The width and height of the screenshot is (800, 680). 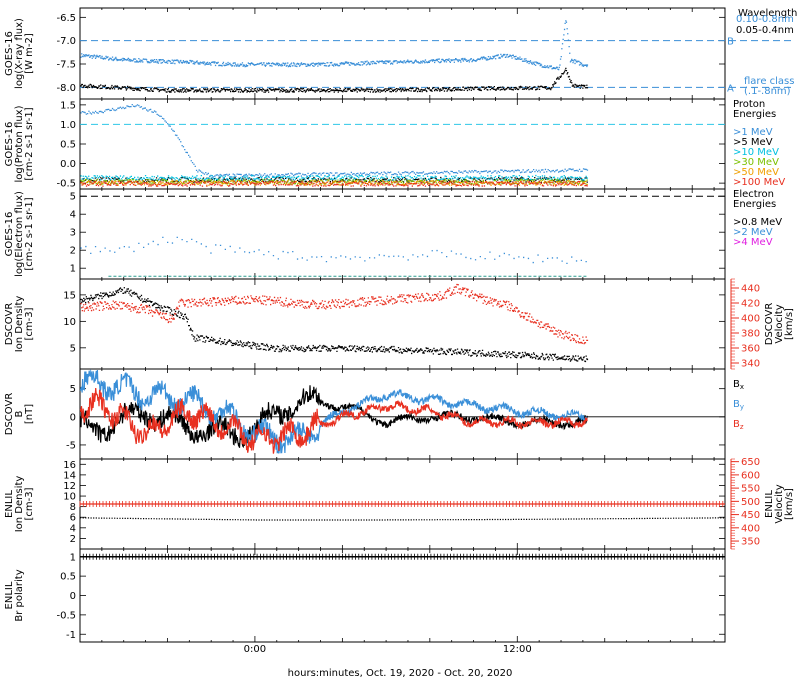 I want to click on y-tick-label: 1.5, so click(x=68, y=105).